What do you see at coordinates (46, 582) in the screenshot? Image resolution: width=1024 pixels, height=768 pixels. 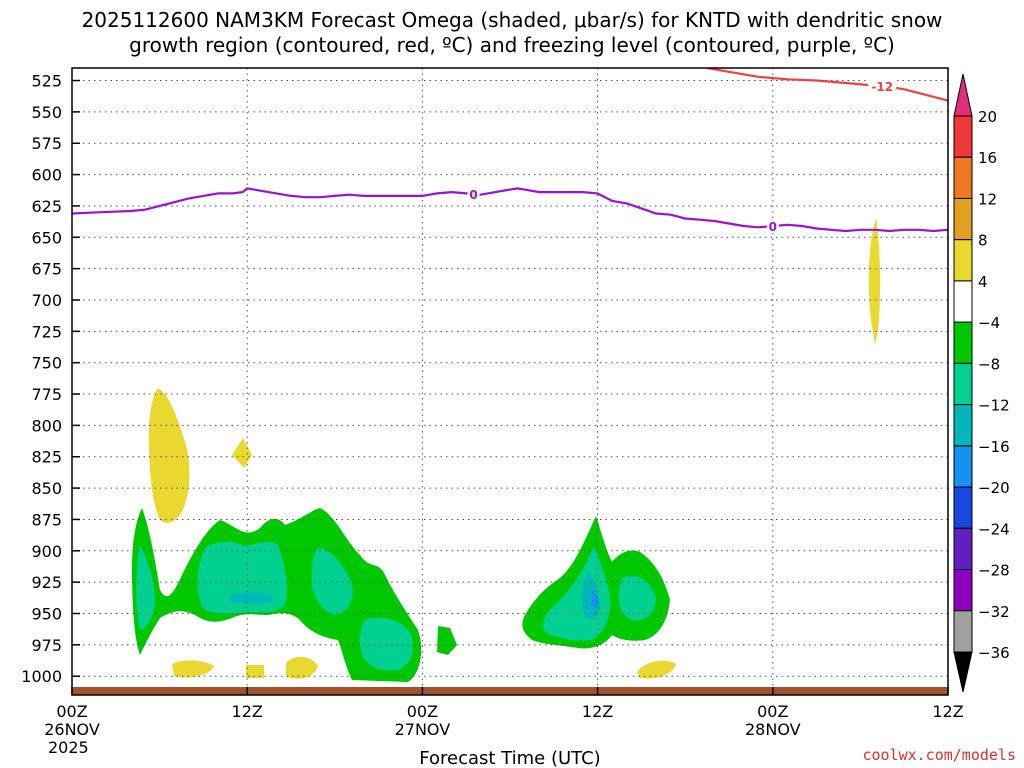 I see `y-tick-label: 925` at bounding box center [46, 582].